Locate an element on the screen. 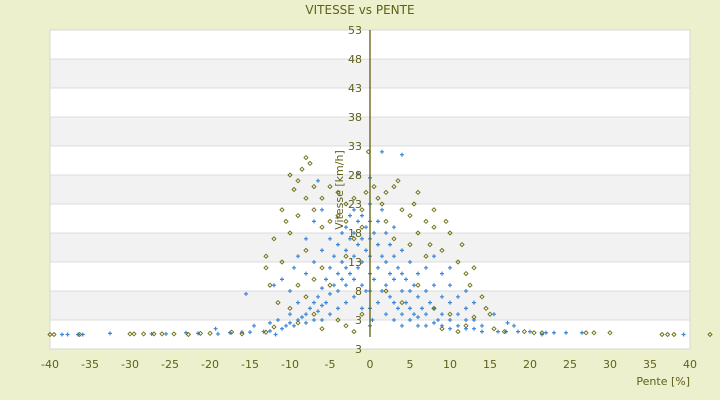 Image resolution: width=720 pixels, height=400 pixels. y-tick-label: 48 is located at coordinates (355, 59).